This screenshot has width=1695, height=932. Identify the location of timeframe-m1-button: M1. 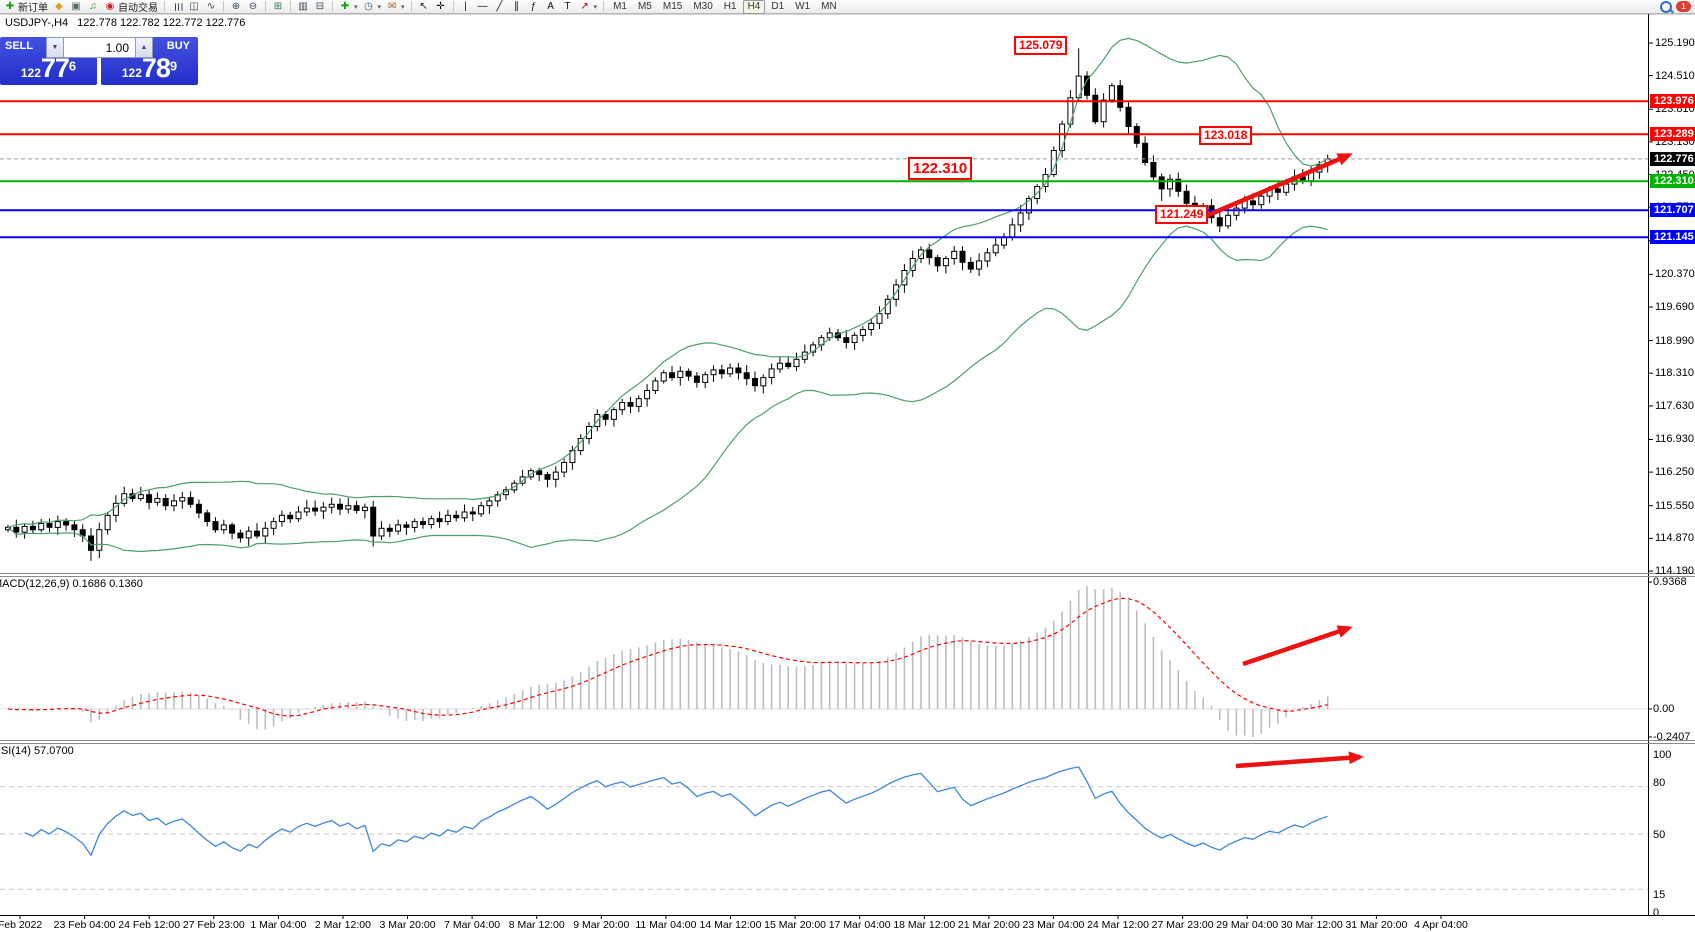
(620, 6).